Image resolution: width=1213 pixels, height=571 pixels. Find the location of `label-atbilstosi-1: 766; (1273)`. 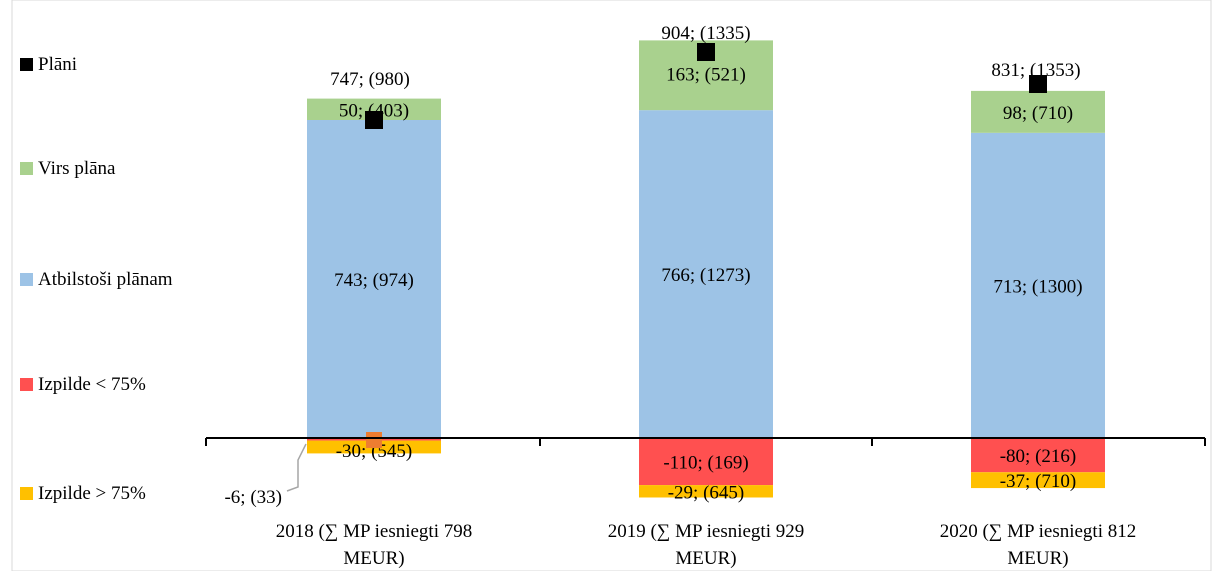

label-atbilstosi-1: 766; (1273) is located at coordinates (705, 275).